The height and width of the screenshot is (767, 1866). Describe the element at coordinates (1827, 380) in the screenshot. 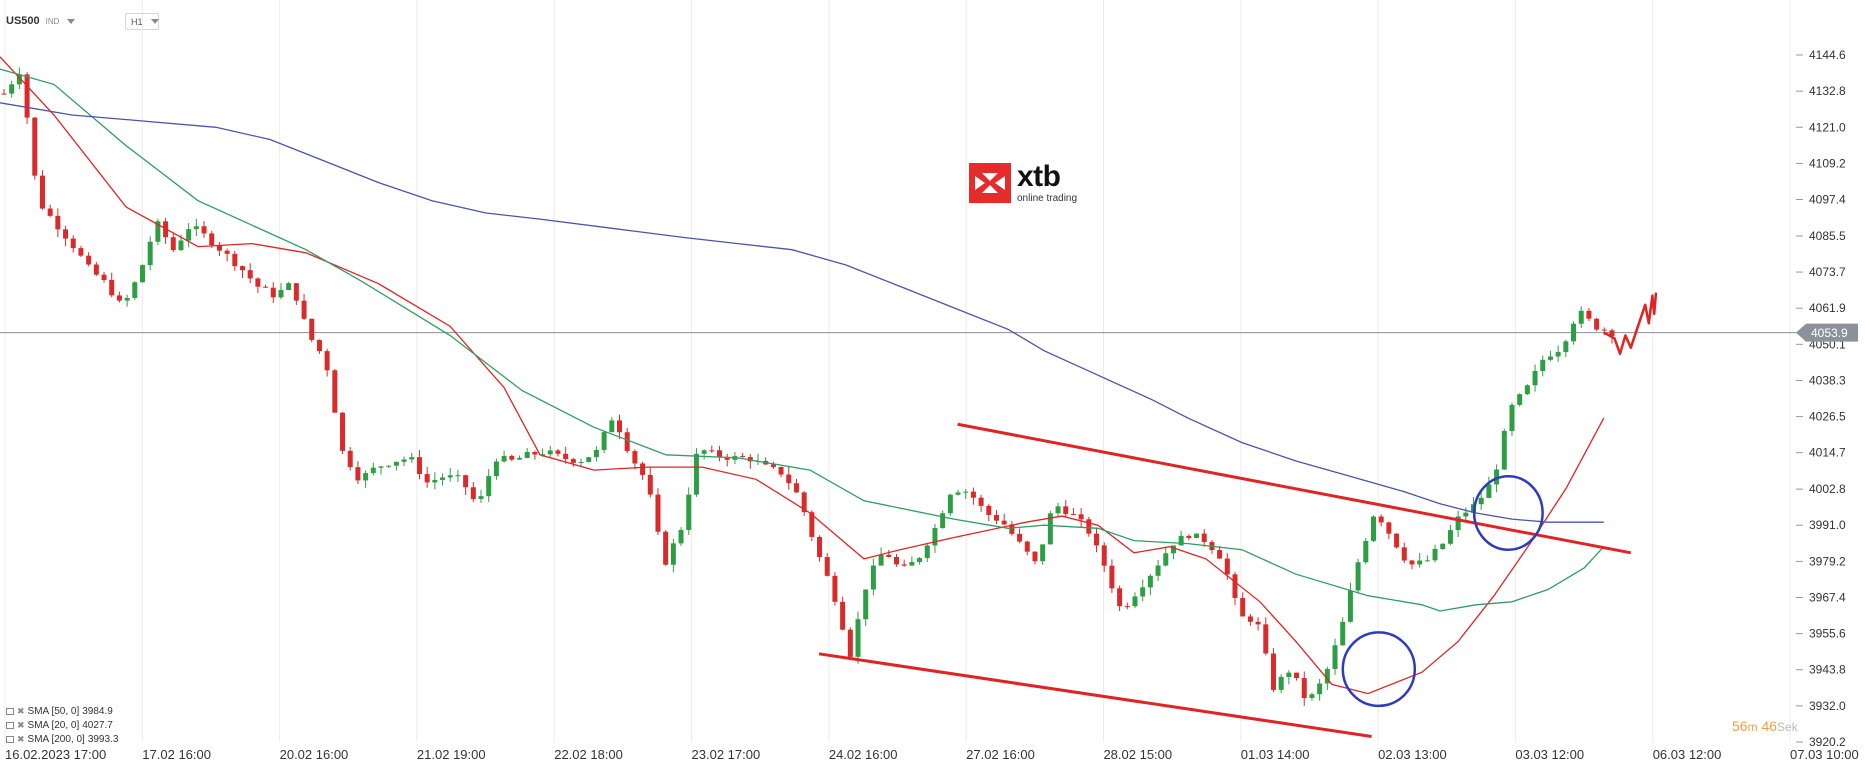

I see `y-tick-label: 4038.3` at that location.